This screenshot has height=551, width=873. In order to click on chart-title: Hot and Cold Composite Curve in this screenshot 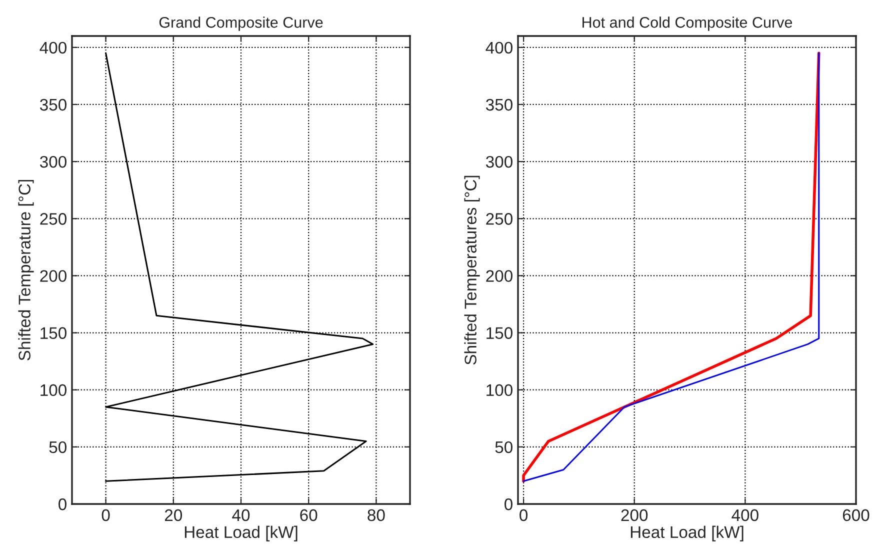, I will do `click(687, 23)`.